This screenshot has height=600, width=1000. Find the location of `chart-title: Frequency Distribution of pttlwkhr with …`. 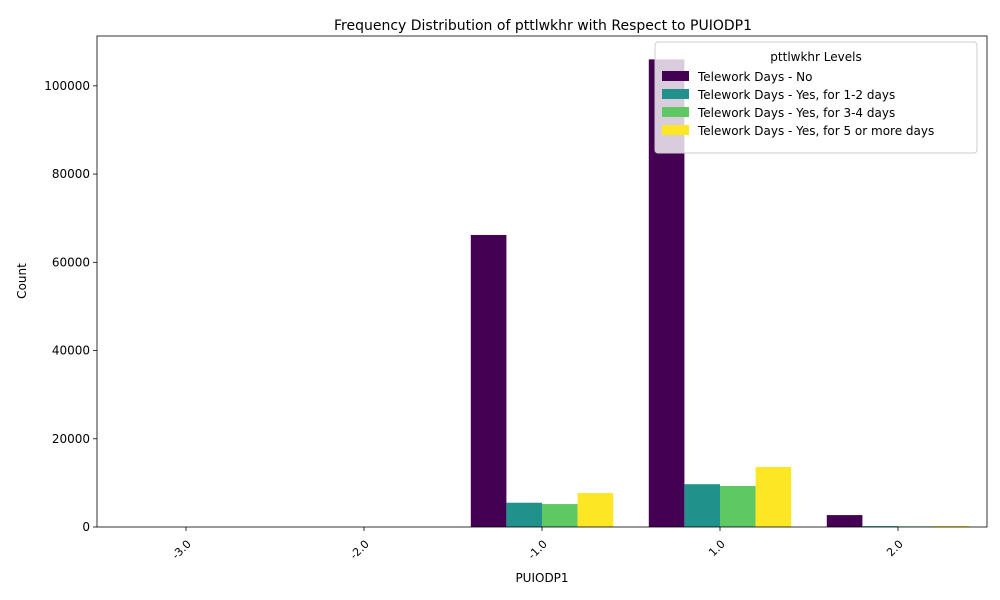

chart-title: Frequency Distribution of pttlwkhr with … is located at coordinates (543, 26).